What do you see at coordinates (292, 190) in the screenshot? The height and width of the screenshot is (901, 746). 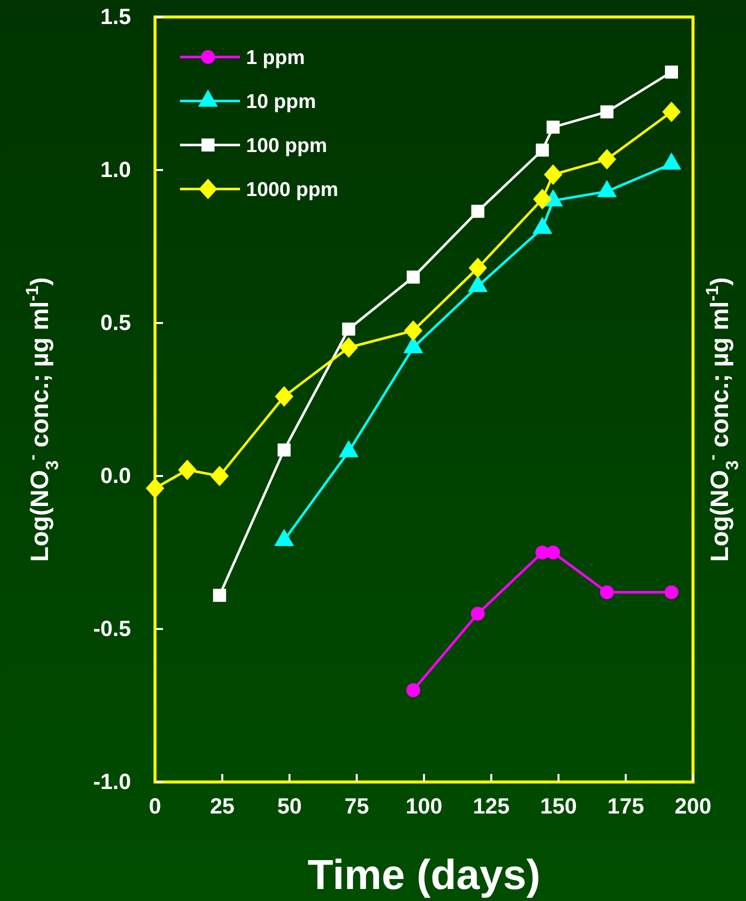 I see `legend-label: 1000 ppm` at bounding box center [292, 190].